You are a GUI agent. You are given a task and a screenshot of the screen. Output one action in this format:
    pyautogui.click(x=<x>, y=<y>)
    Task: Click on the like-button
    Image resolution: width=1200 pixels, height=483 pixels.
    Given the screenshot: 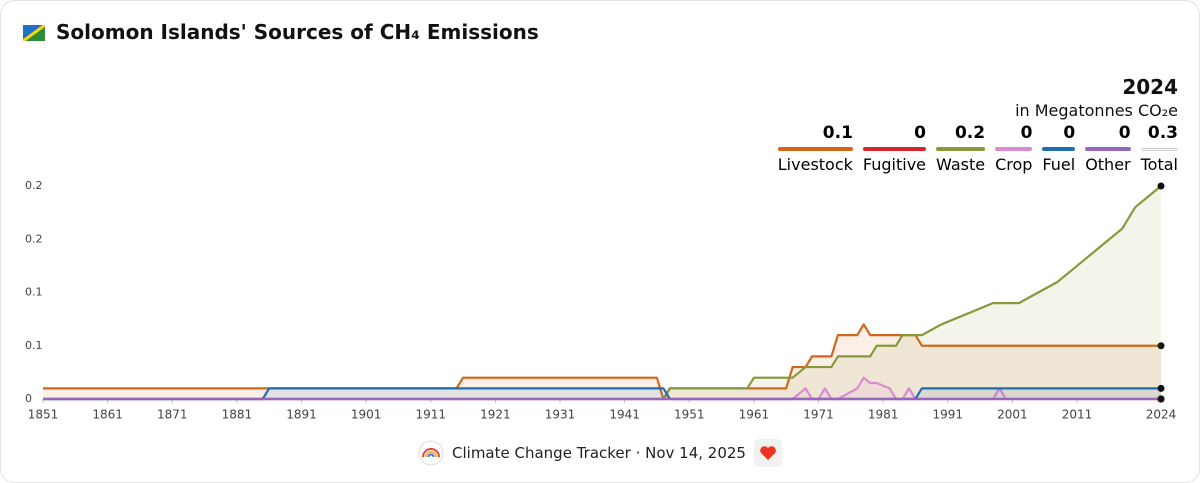 What is the action you would take?
    pyautogui.click(x=767, y=453)
    